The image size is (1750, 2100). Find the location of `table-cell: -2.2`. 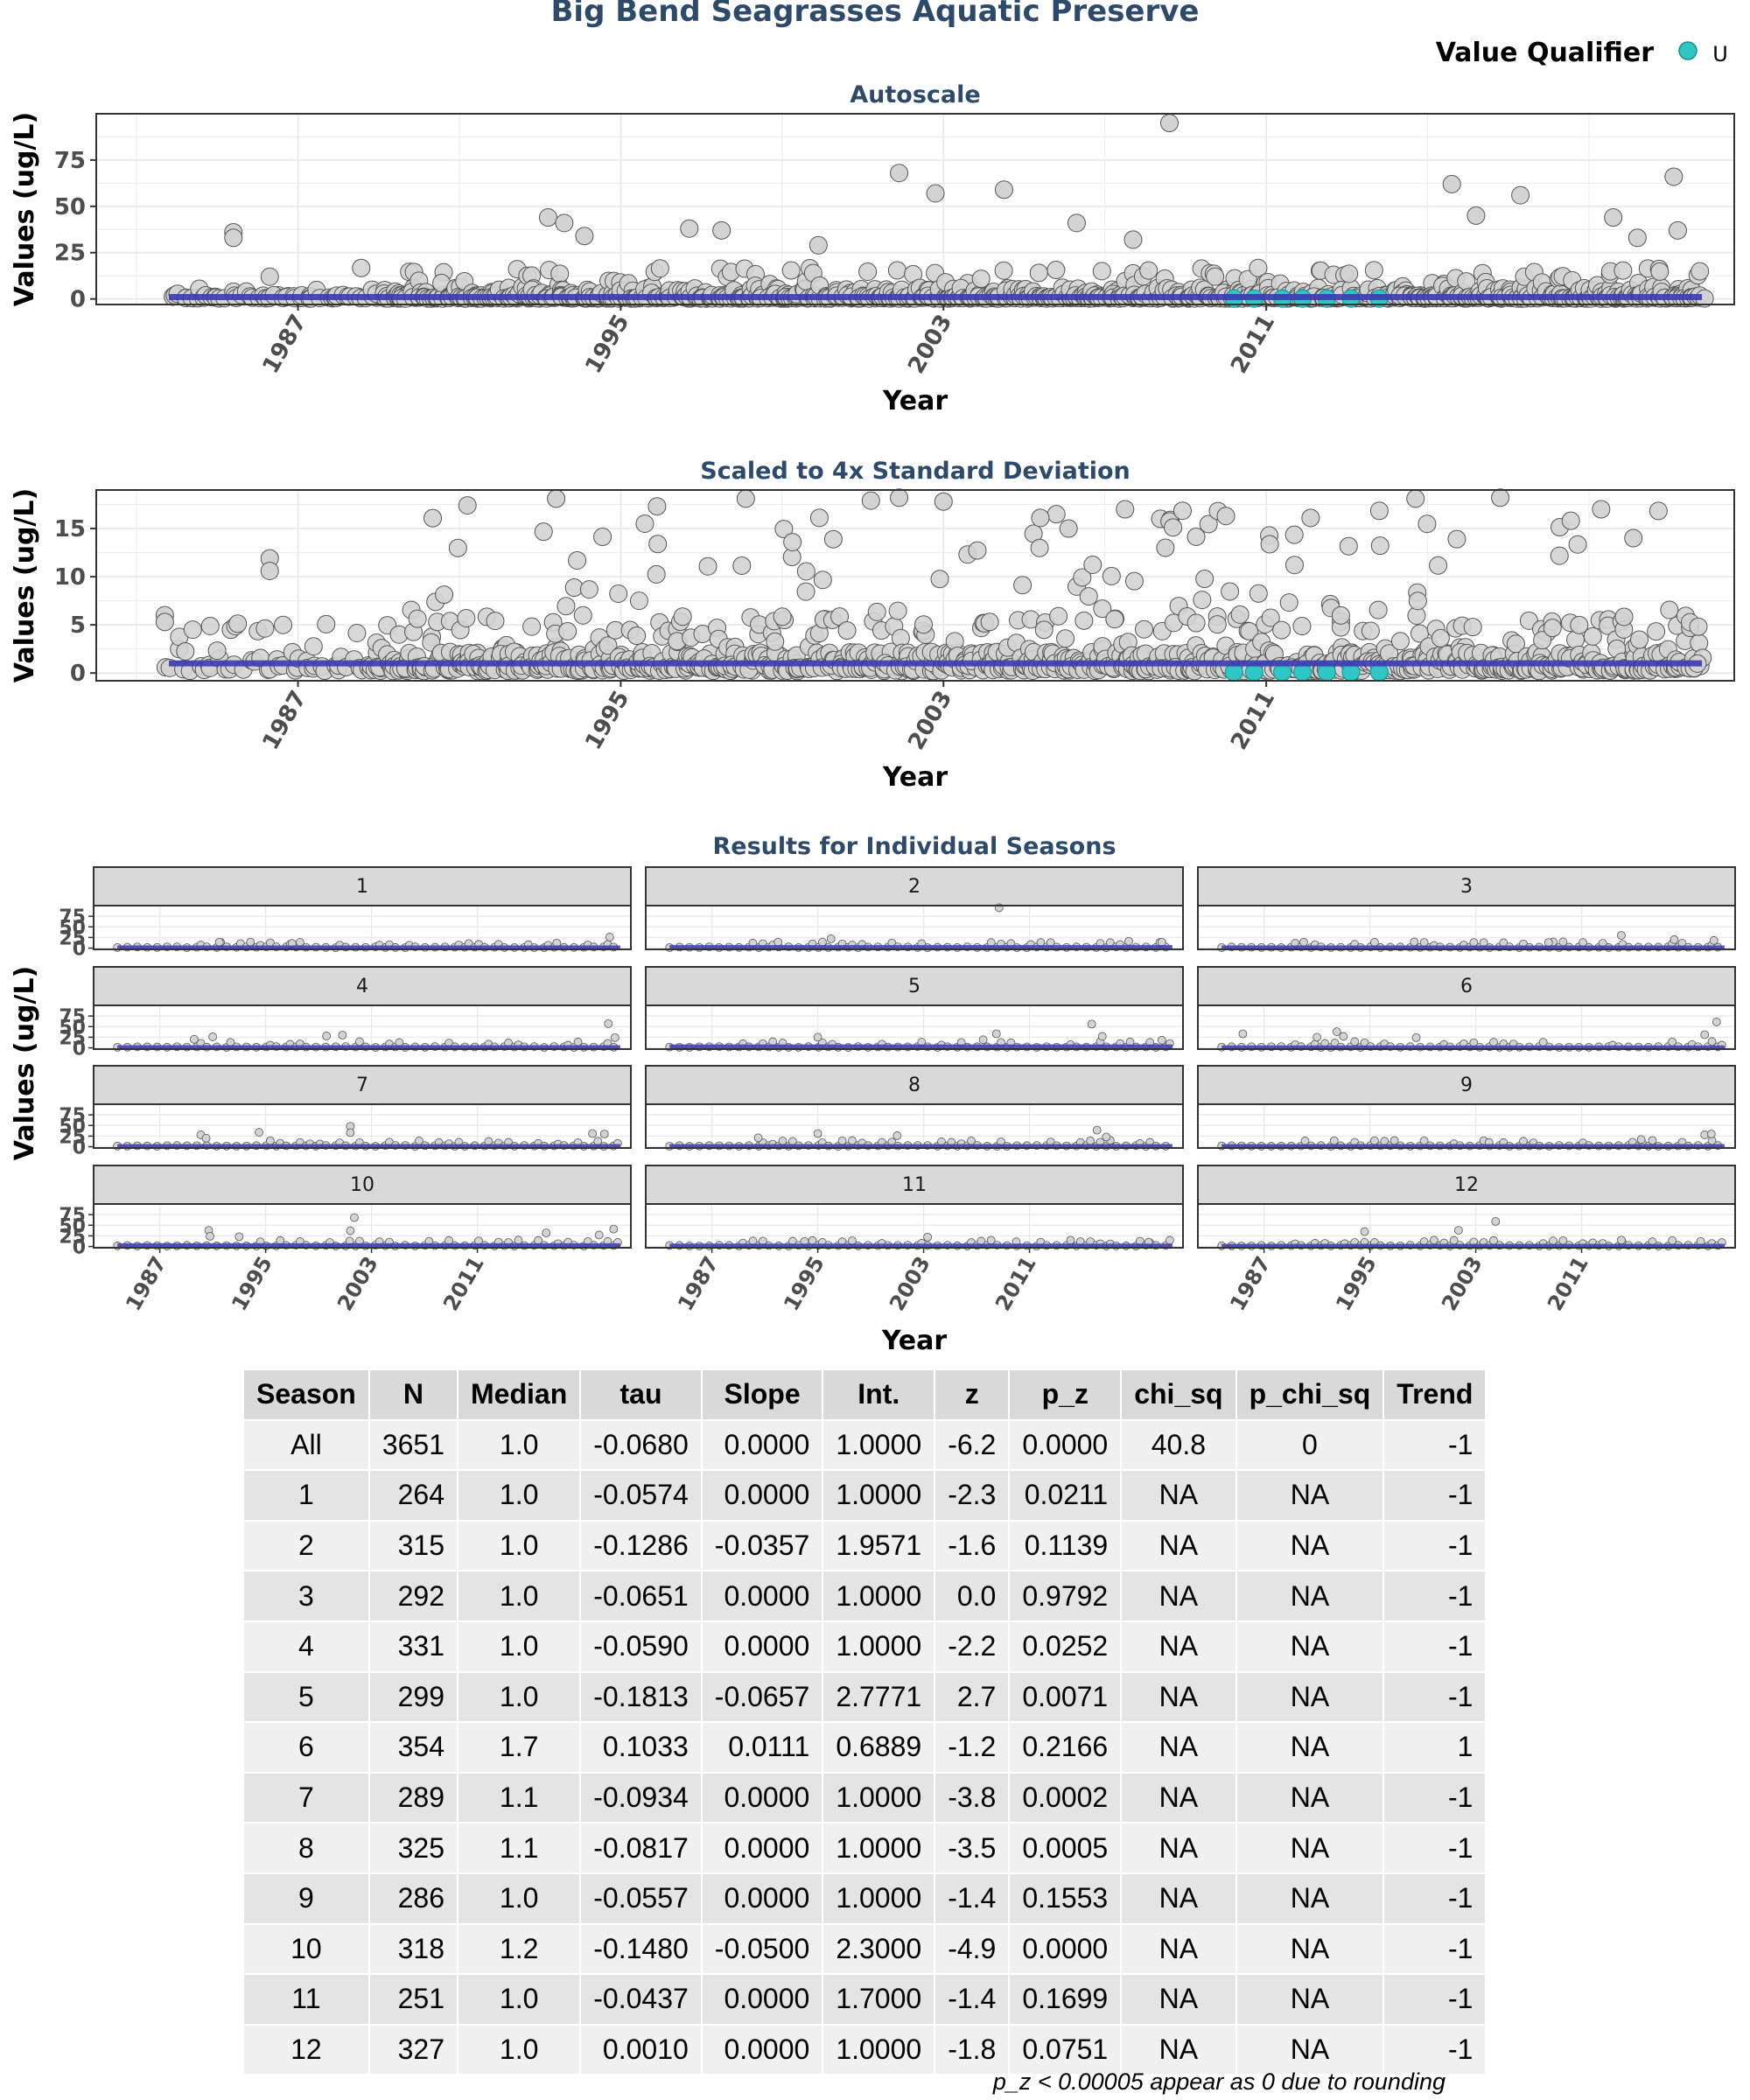

table-cell: -2.2 is located at coordinates (972, 1646).